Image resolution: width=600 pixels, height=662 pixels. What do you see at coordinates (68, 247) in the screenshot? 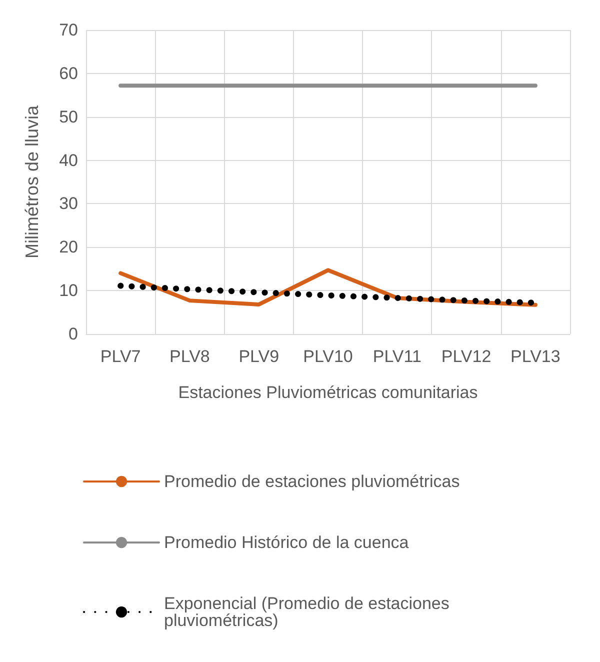
I see `y-tick-label: 20` at bounding box center [68, 247].